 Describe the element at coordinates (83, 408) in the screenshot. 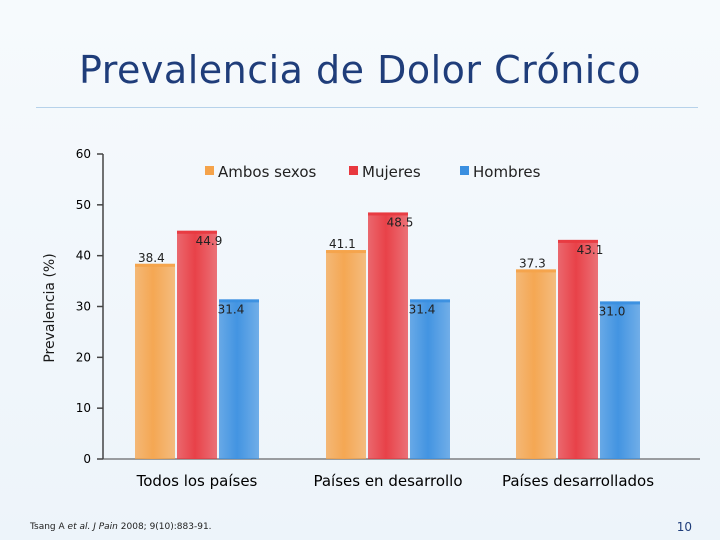

I see `y-tick-label-10: 10` at that location.